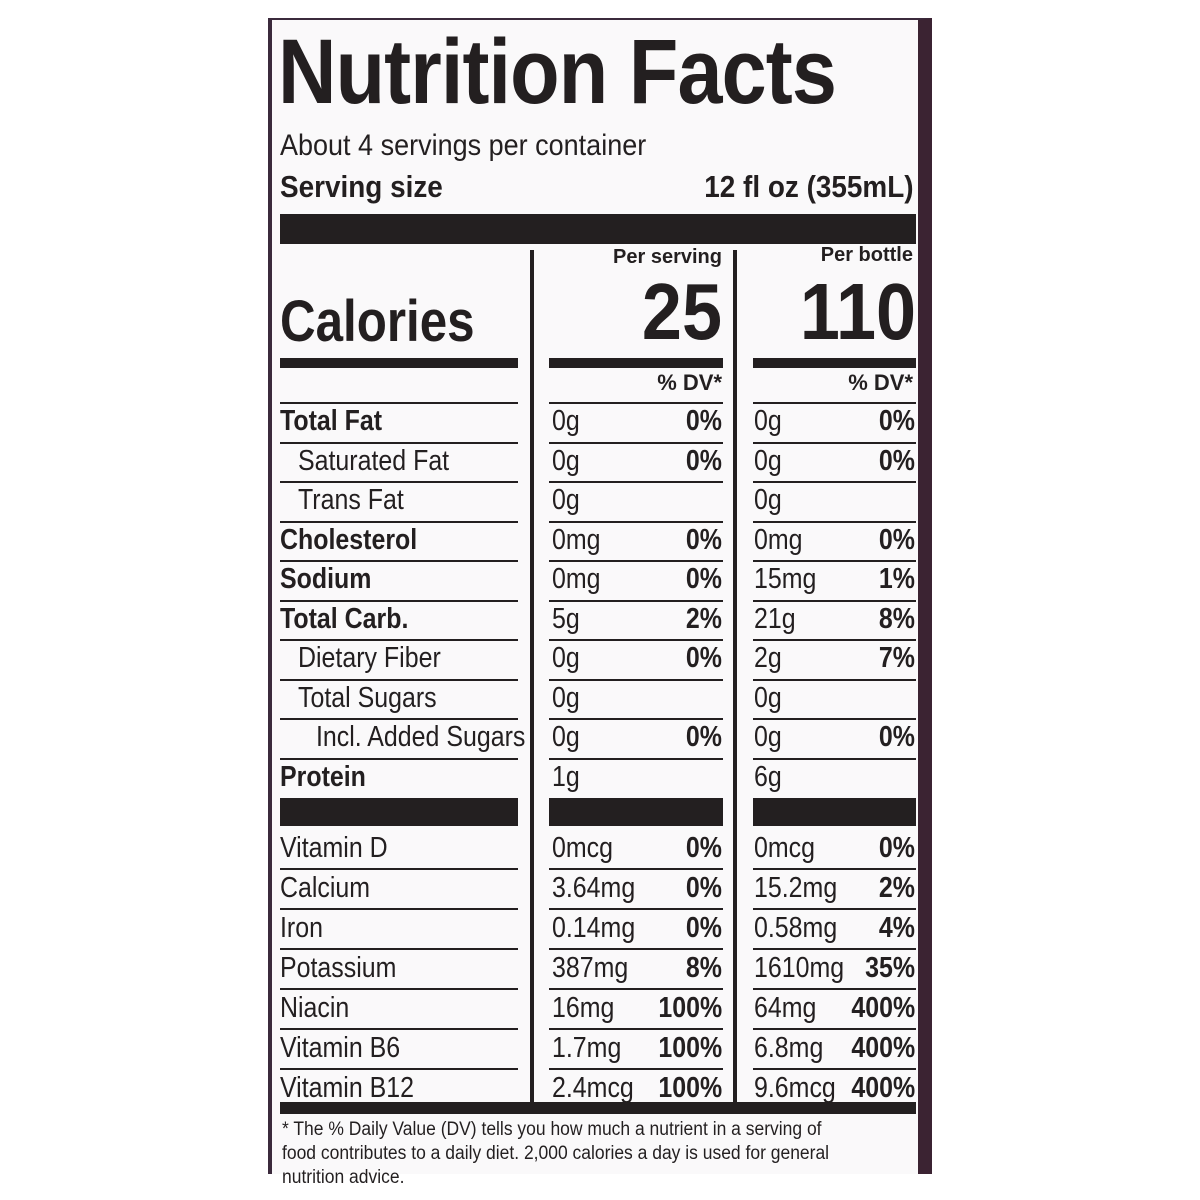  What do you see at coordinates (896, 579) in the screenshot?
I see `nutrient-bottle-dv: 1%` at bounding box center [896, 579].